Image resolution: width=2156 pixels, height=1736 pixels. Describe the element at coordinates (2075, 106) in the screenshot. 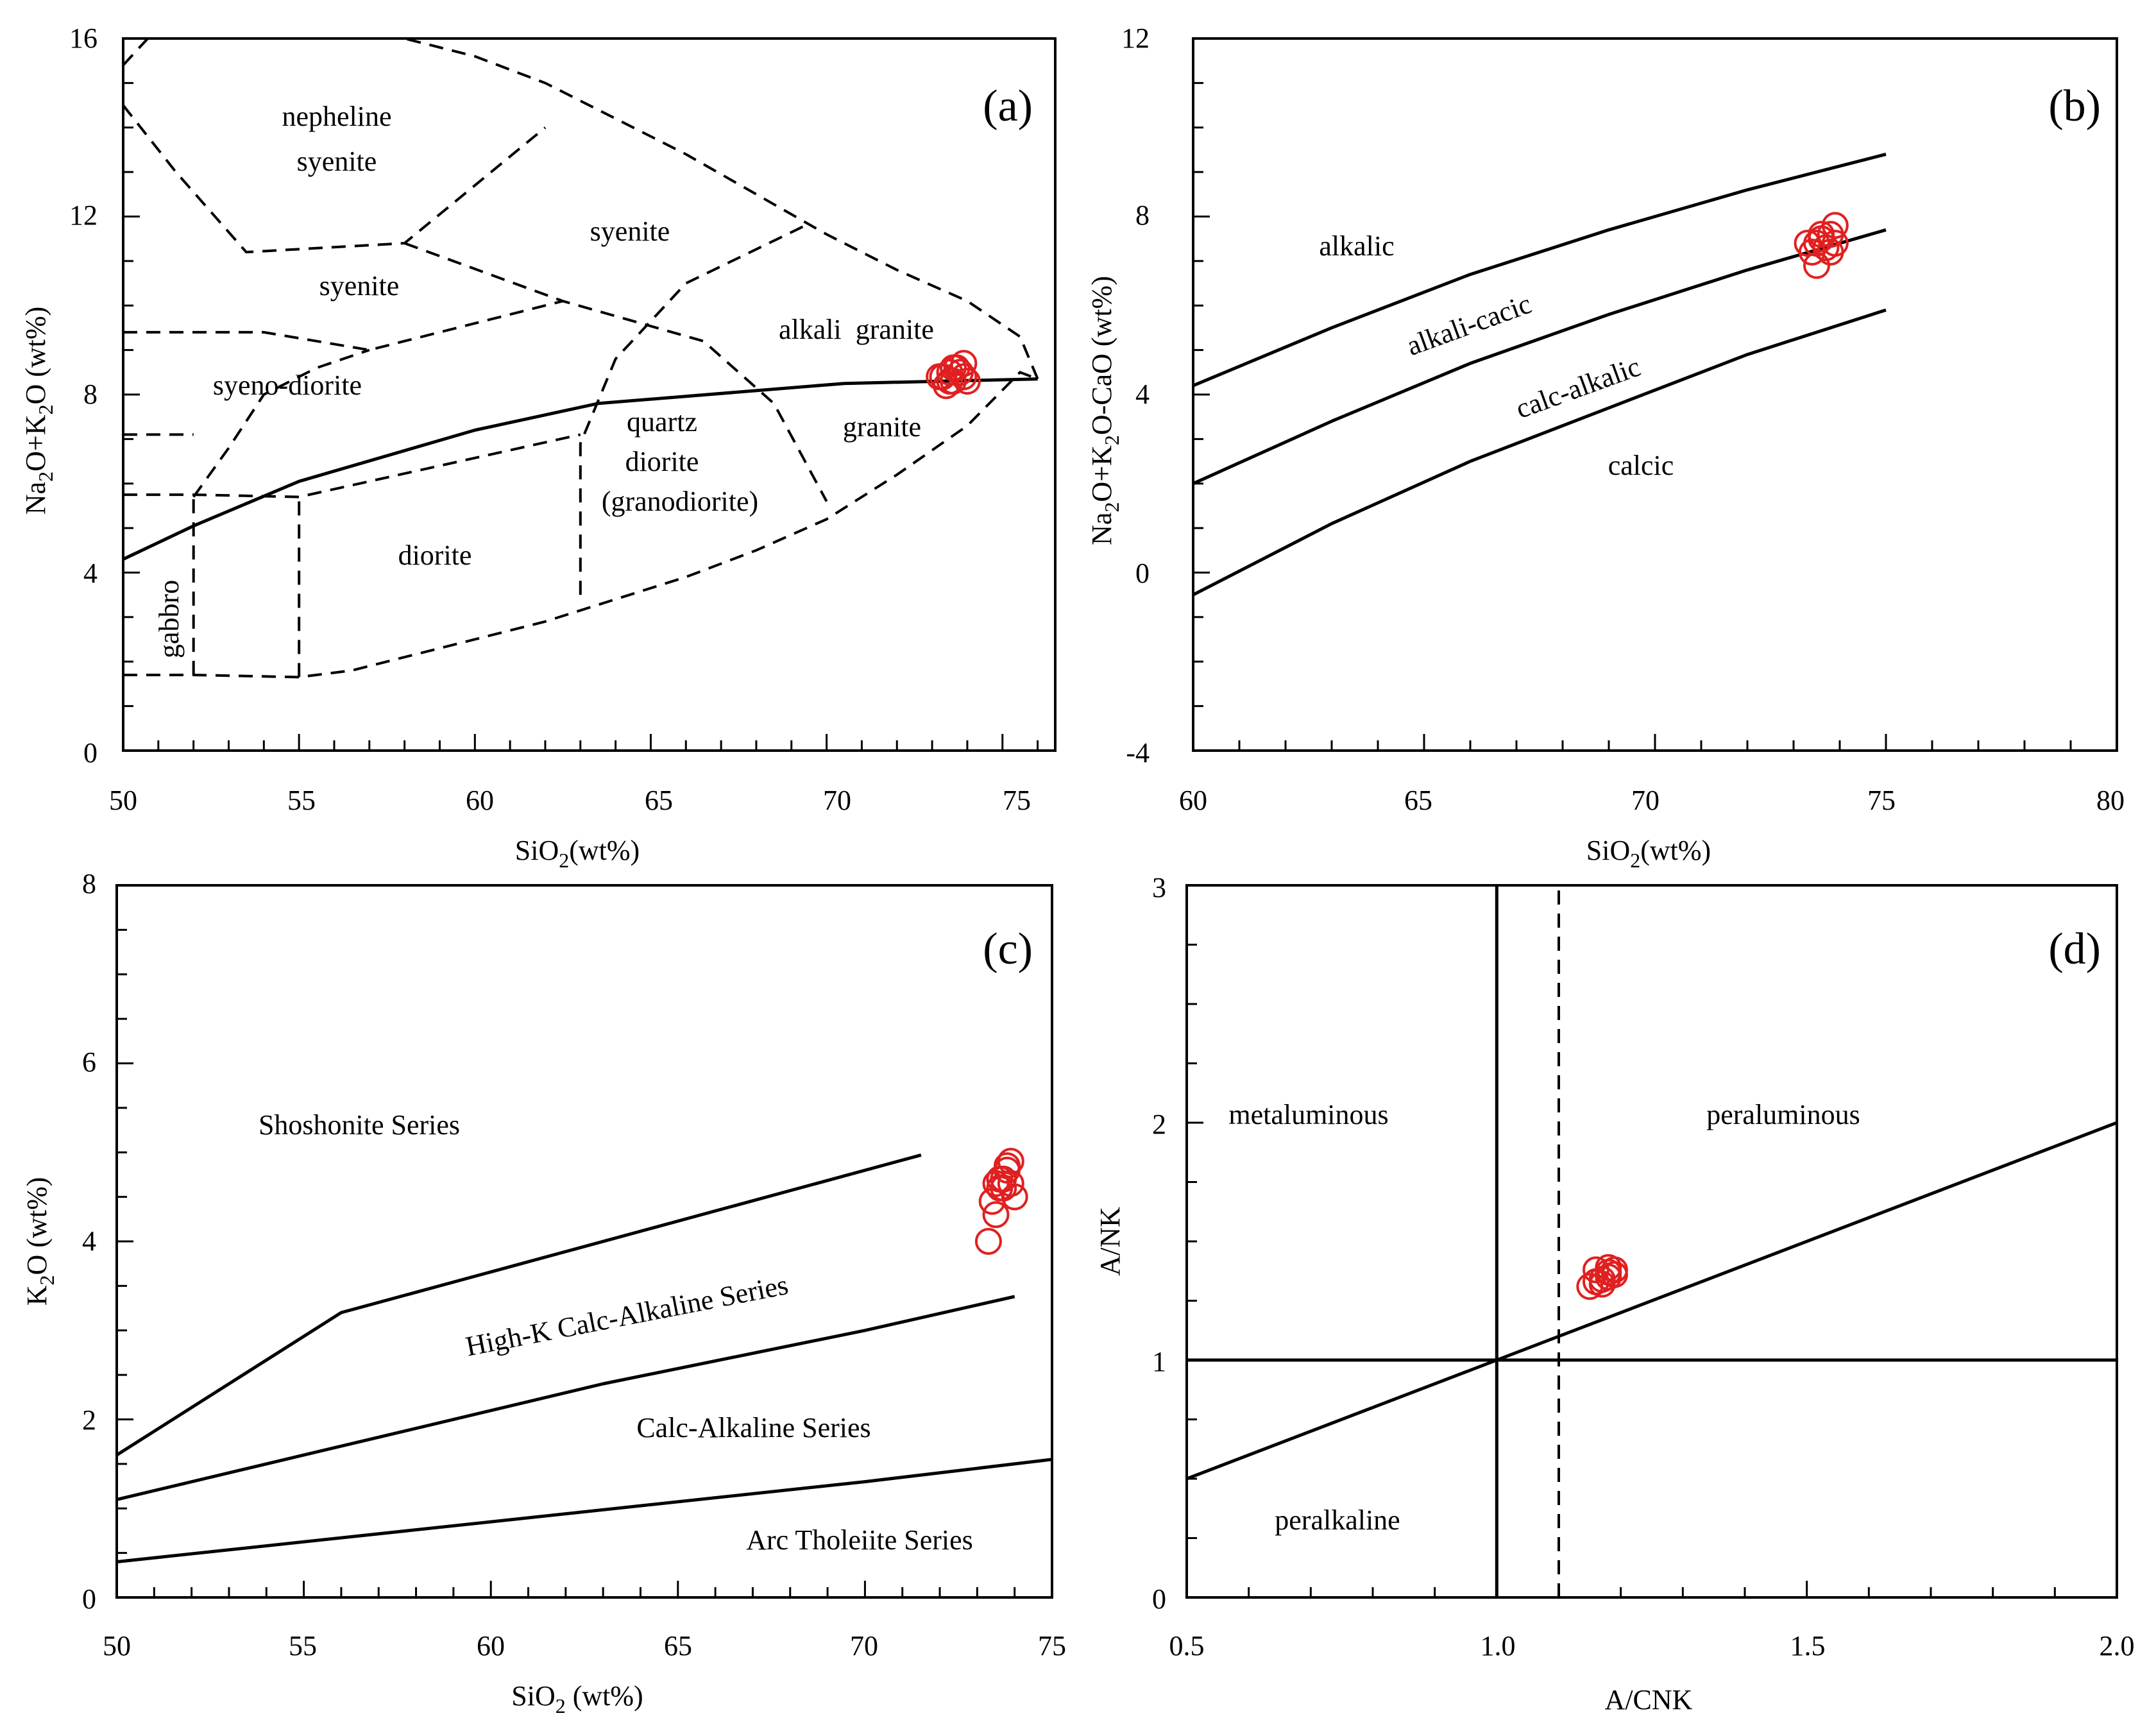

I see `panel-label: (b)` at that location.